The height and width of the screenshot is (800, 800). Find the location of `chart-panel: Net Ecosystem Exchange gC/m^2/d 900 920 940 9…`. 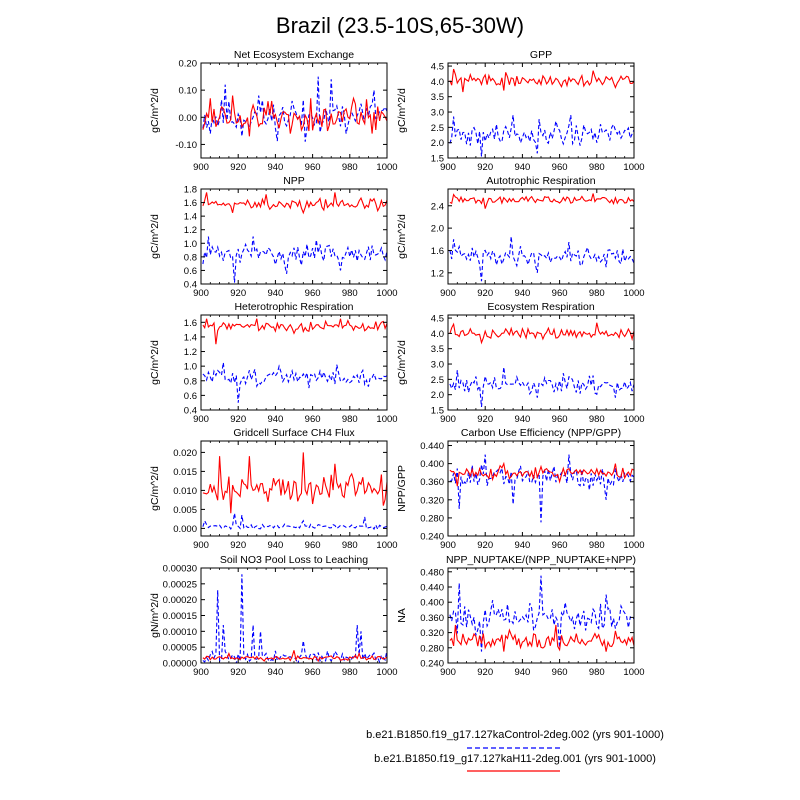

chart-panel: Net Ecosystem Exchange gC/m^2/d 900 920 940 9… is located at coordinates (273, 111).